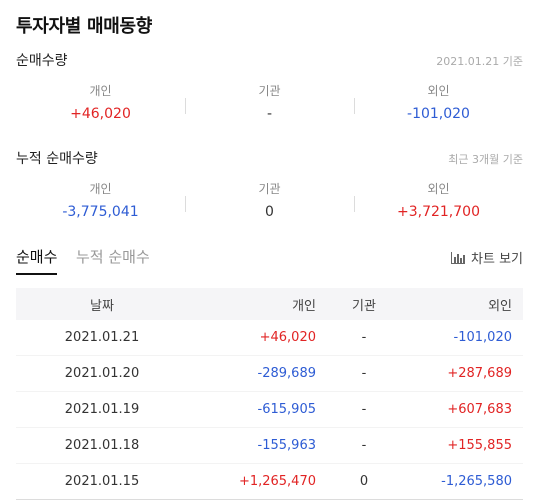  I want to click on table-row: 2021.01.19 -615,905 - +607,683, so click(269, 410).